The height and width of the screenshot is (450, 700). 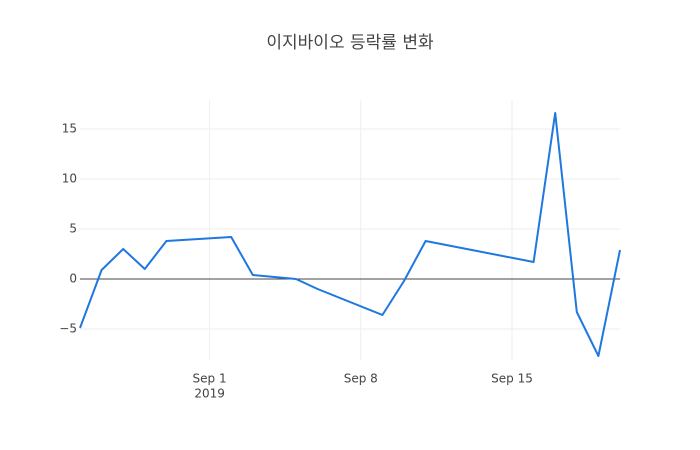 I want to click on x-tick-label: Sep 15, so click(x=512, y=379).